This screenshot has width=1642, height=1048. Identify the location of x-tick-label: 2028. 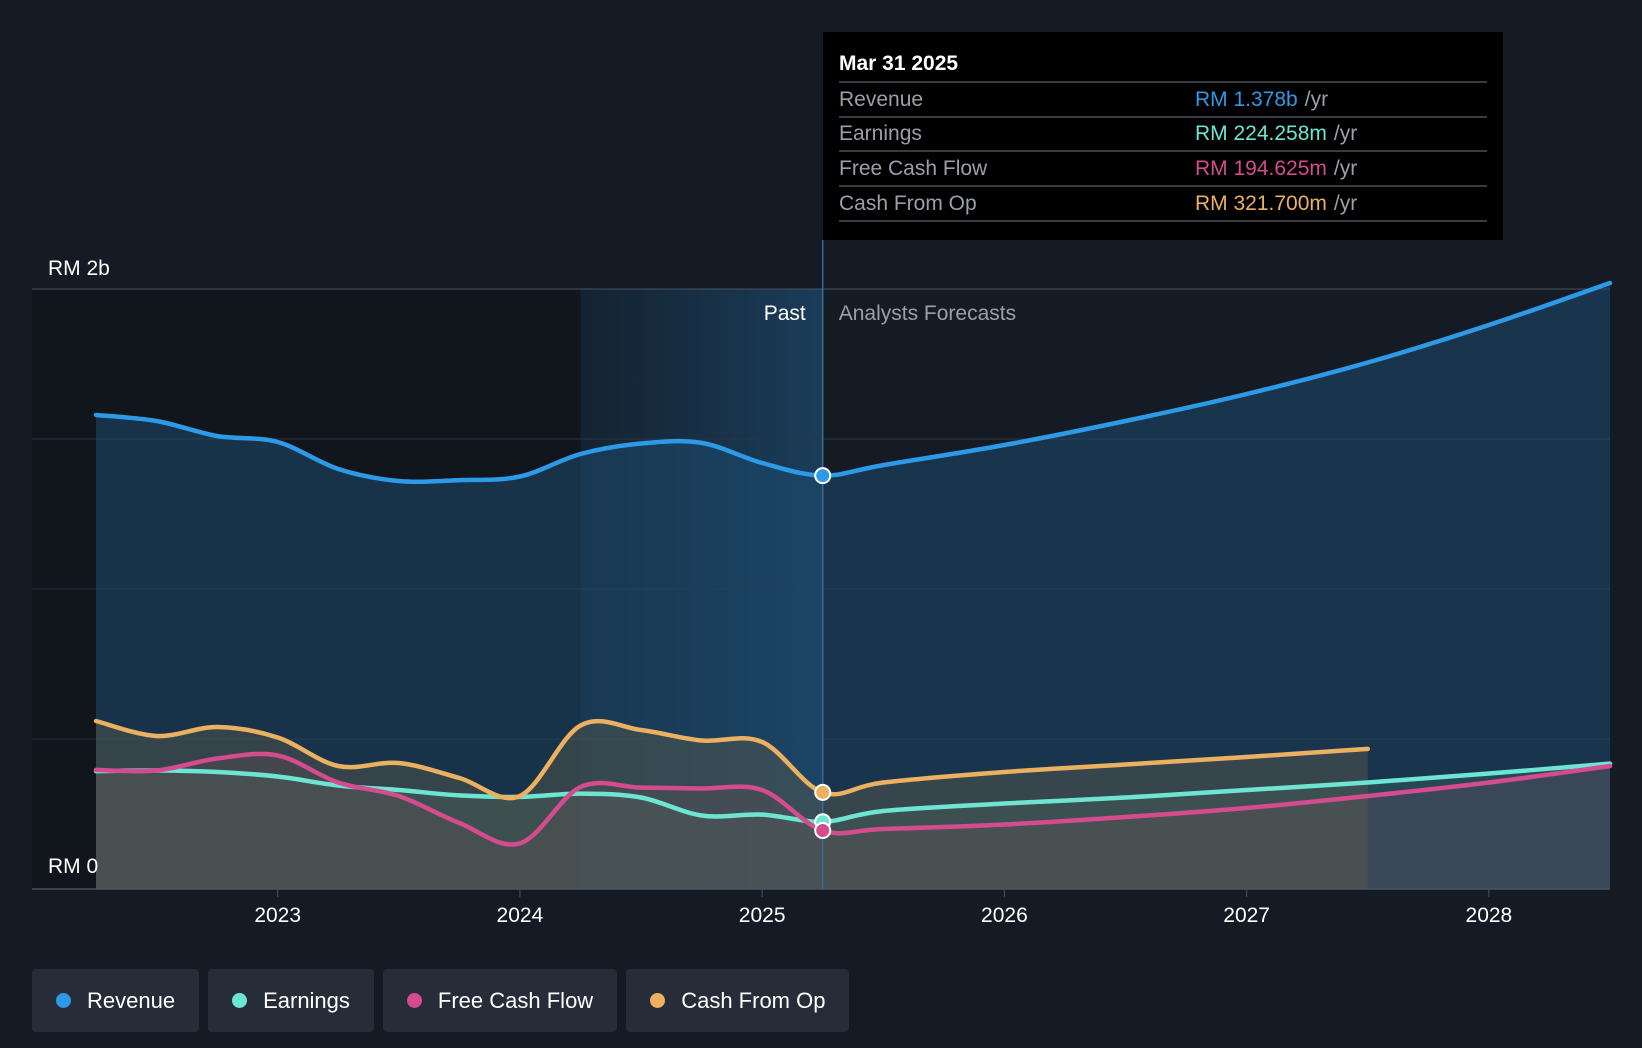
(1489, 915).